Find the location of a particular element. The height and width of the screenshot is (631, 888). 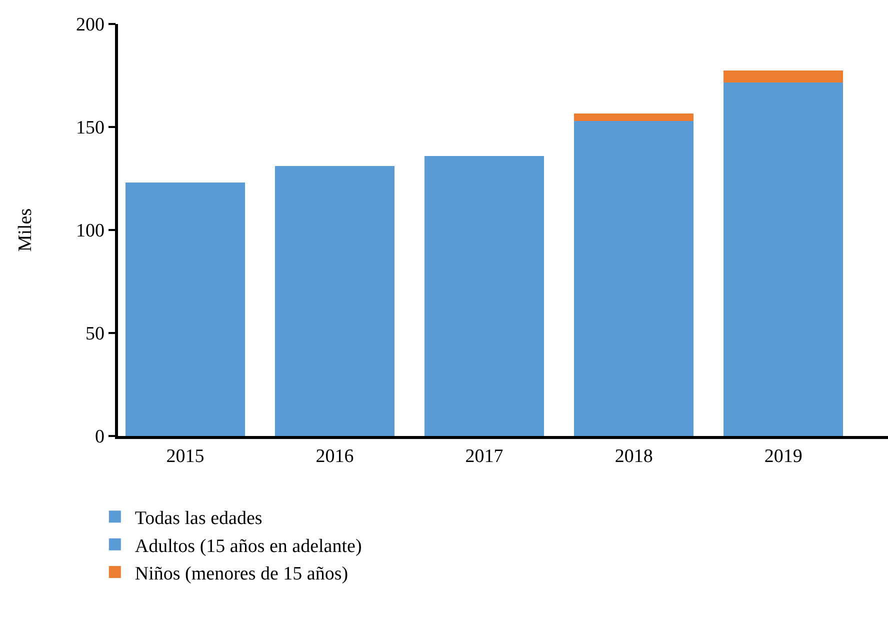

y-tick-label: 50 is located at coordinates (94, 334).